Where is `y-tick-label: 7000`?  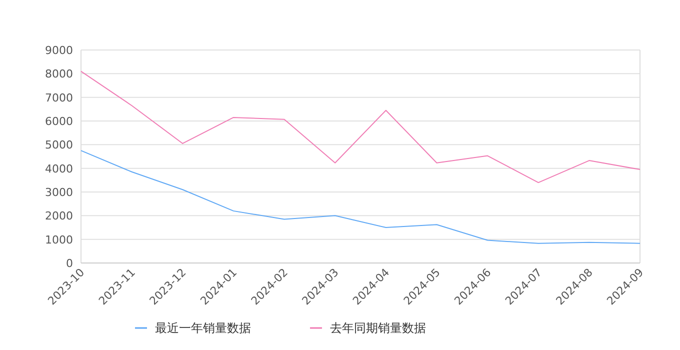 y-tick-label: 7000 is located at coordinates (59, 97).